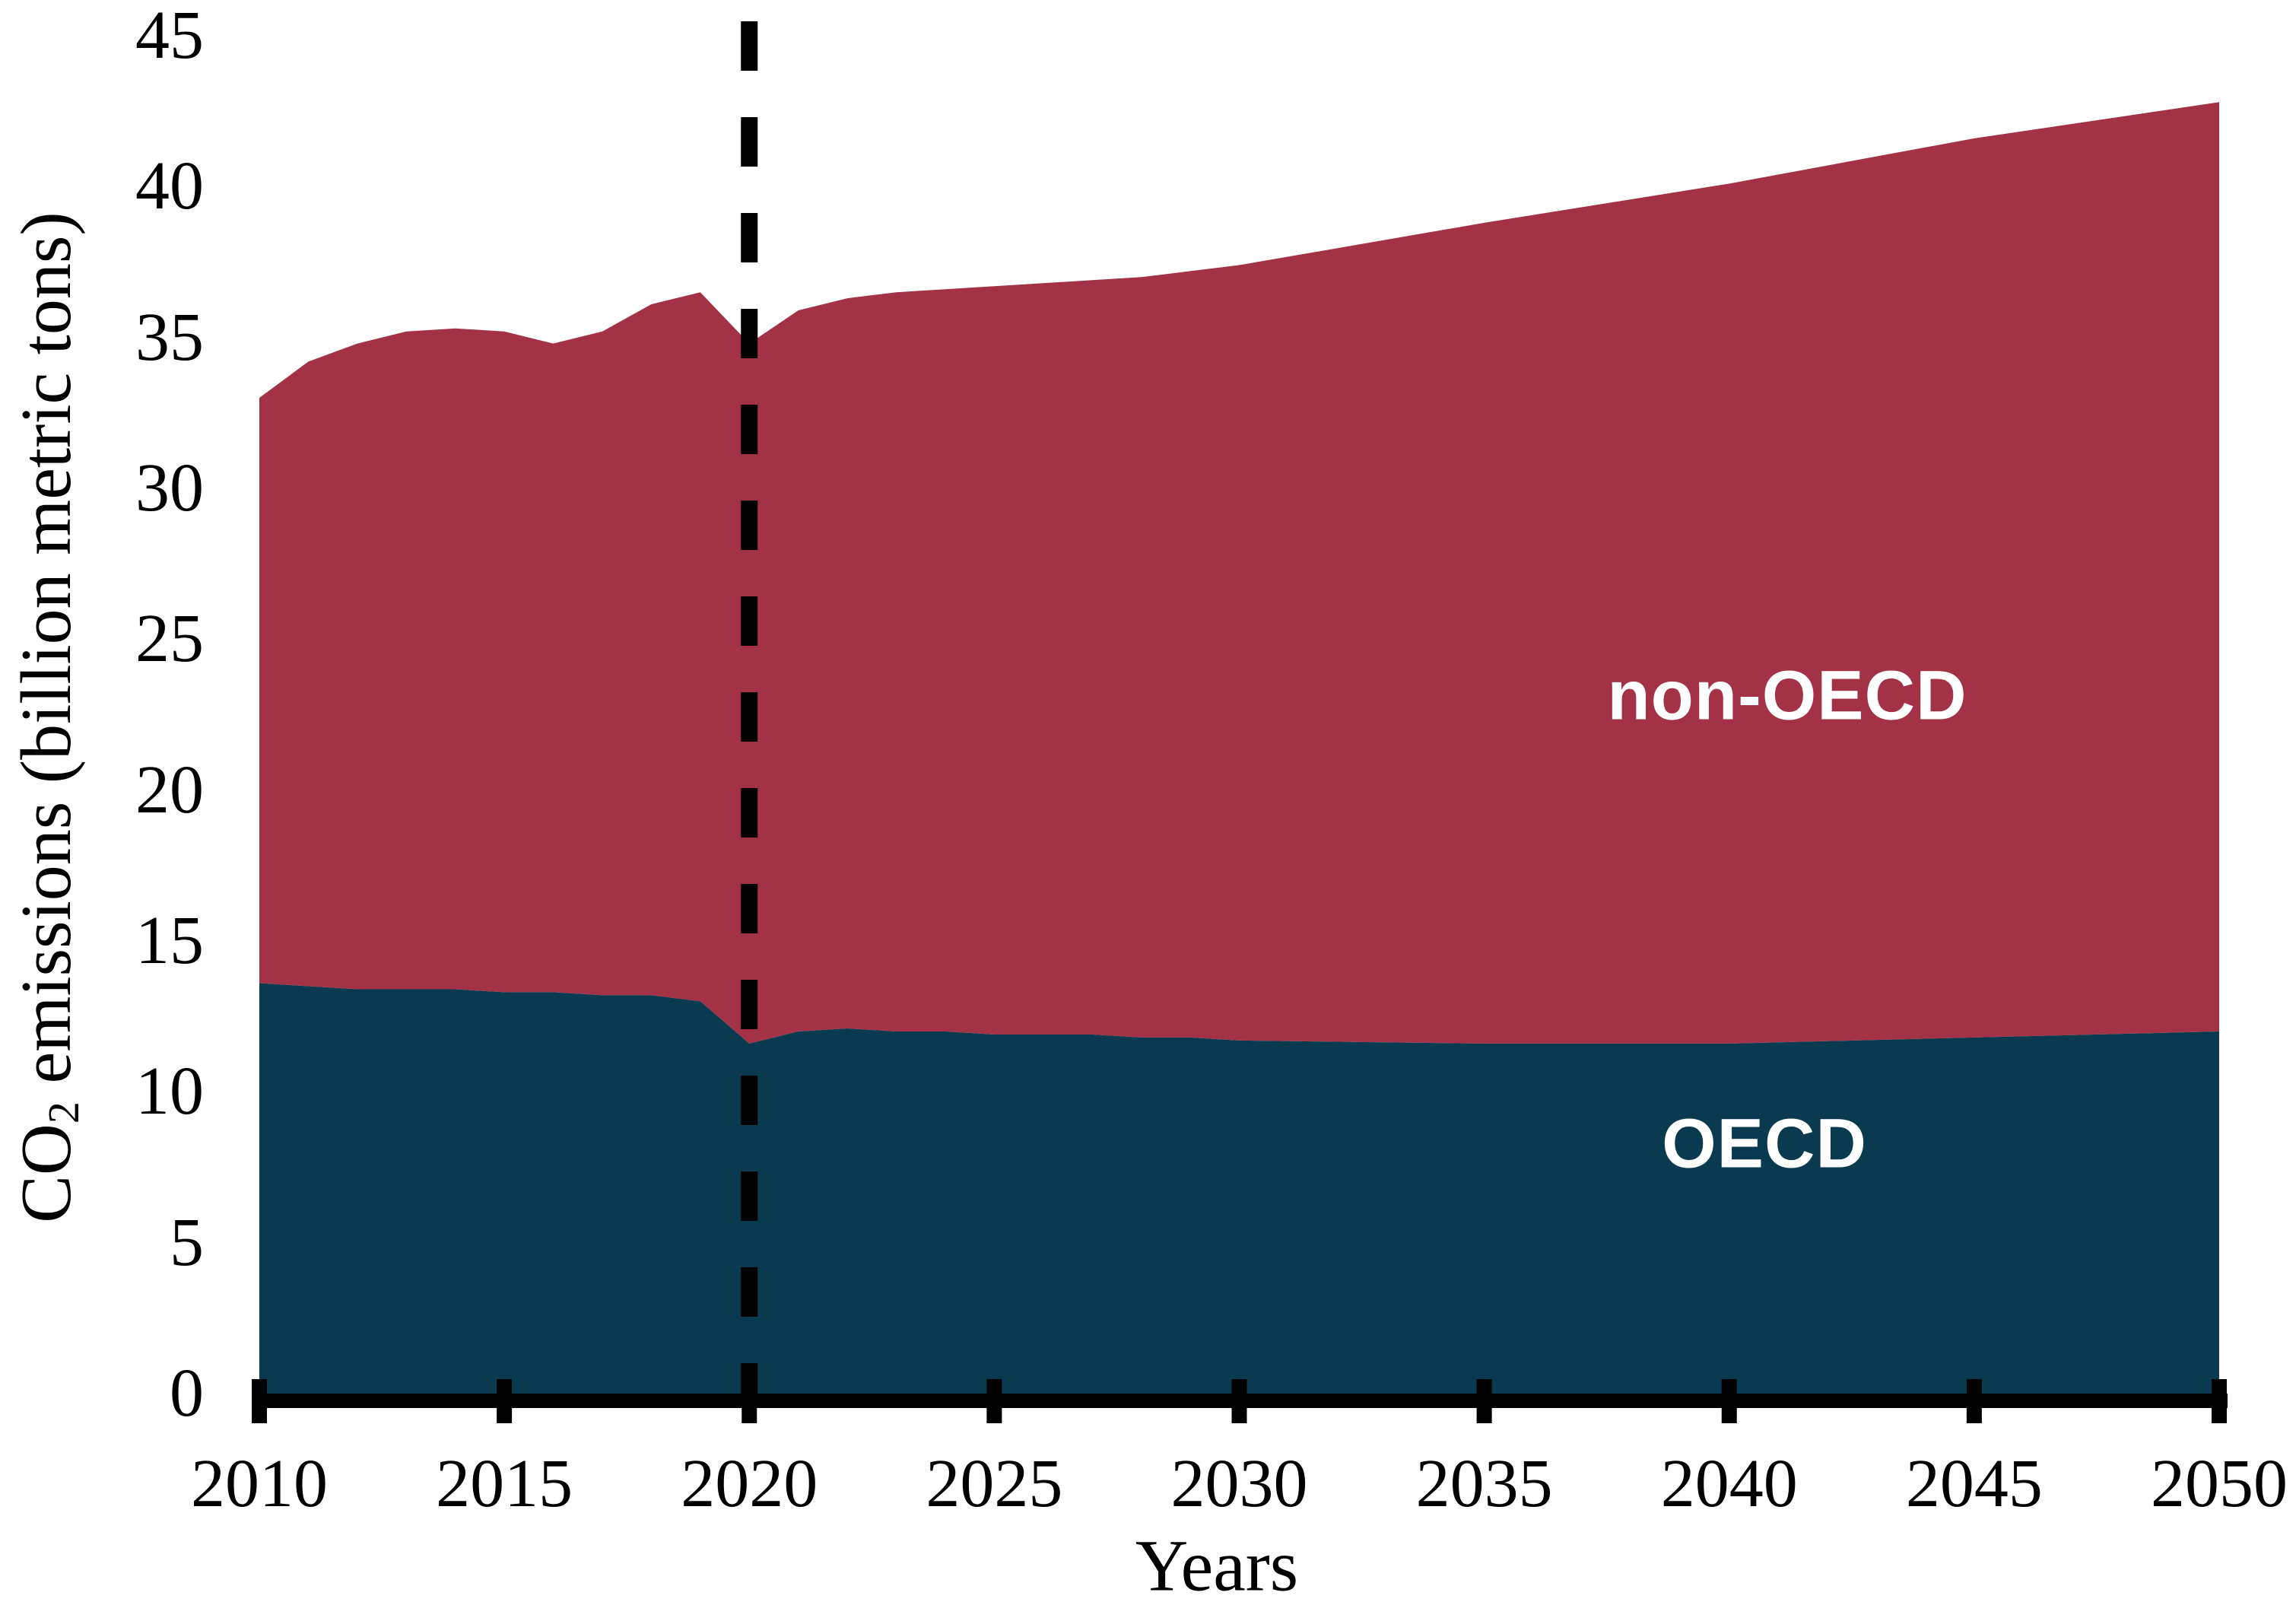 The height and width of the screenshot is (1602, 2296). Describe the element at coordinates (170, 940) in the screenshot. I see `y-tick-label: 15` at that location.